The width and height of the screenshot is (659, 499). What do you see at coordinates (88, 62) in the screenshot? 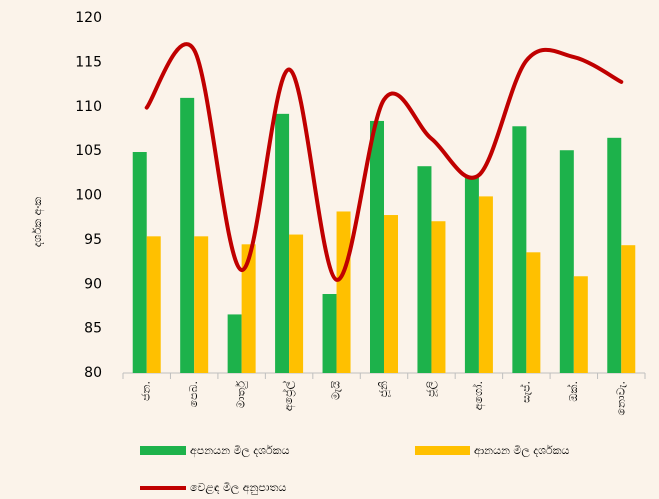
I see `y-tick-label: 115` at bounding box center [88, 62].